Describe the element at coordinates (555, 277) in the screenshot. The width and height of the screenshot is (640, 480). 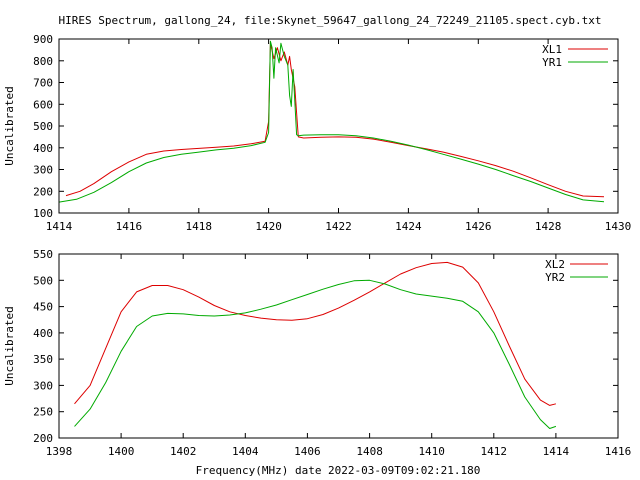
I see `legend-label-yr2: YR2` at that location.